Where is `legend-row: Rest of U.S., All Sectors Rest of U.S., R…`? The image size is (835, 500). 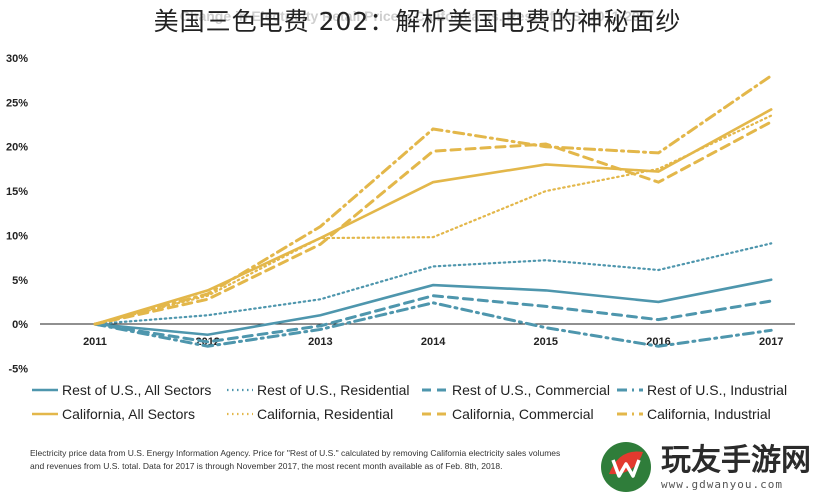 legend-row: Rest of U.S., All Sectors Rest of U.S., R… is located at coordinates (422, 390).